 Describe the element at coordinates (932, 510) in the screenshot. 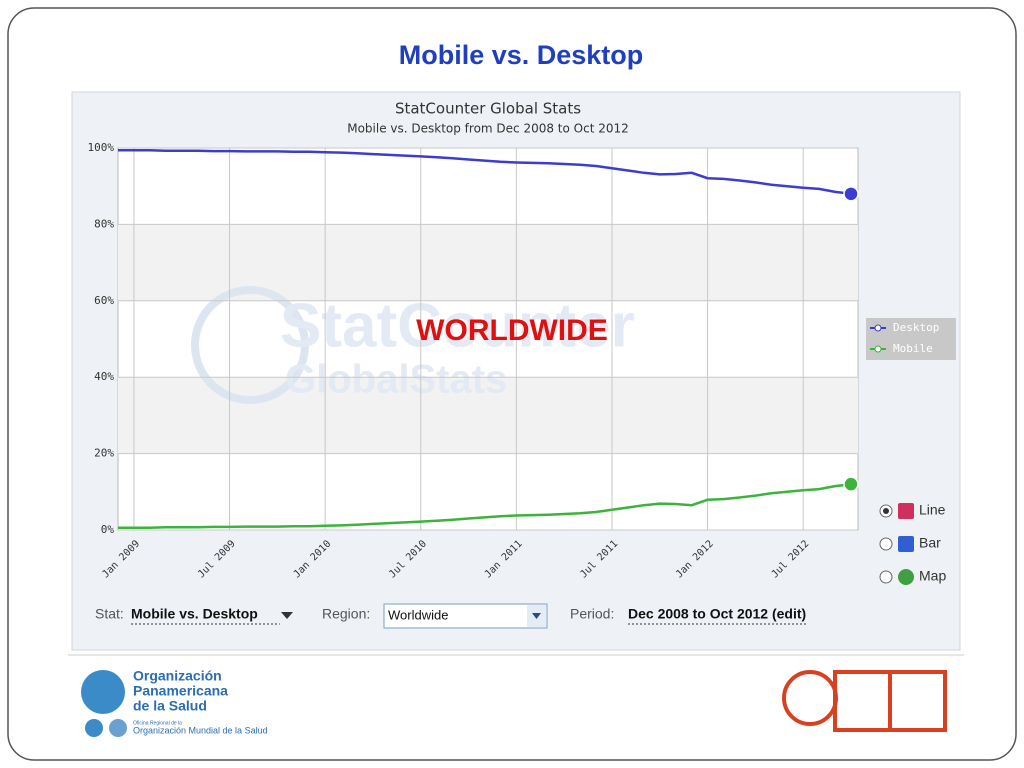

I see `chart-type-label: Line` at that location.